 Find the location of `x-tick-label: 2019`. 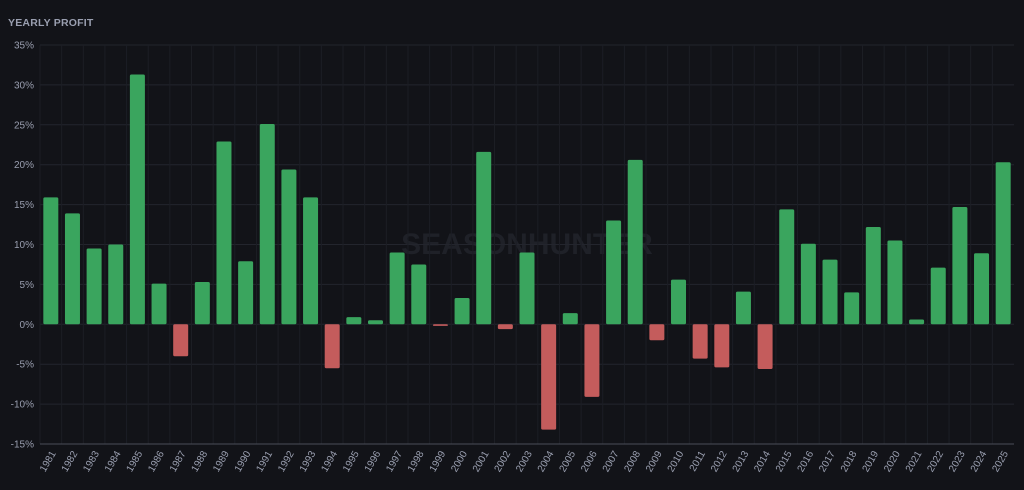

x-tick-label: 2019 is located at coordinates (871, 461).